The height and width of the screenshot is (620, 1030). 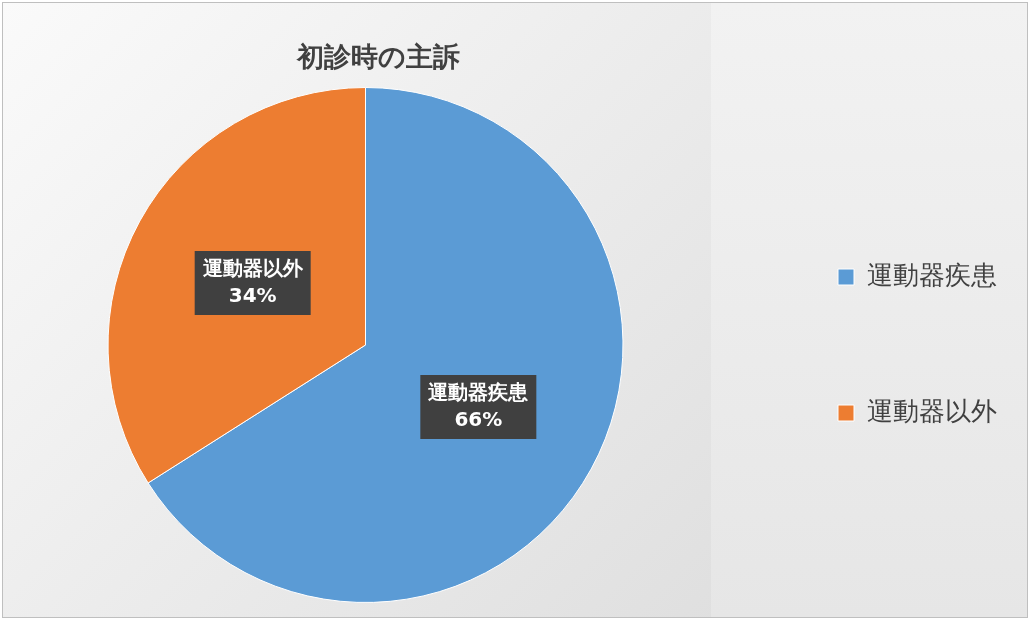 I want to click on legend-label: 運動器疾患, so click(x=932, y=274).